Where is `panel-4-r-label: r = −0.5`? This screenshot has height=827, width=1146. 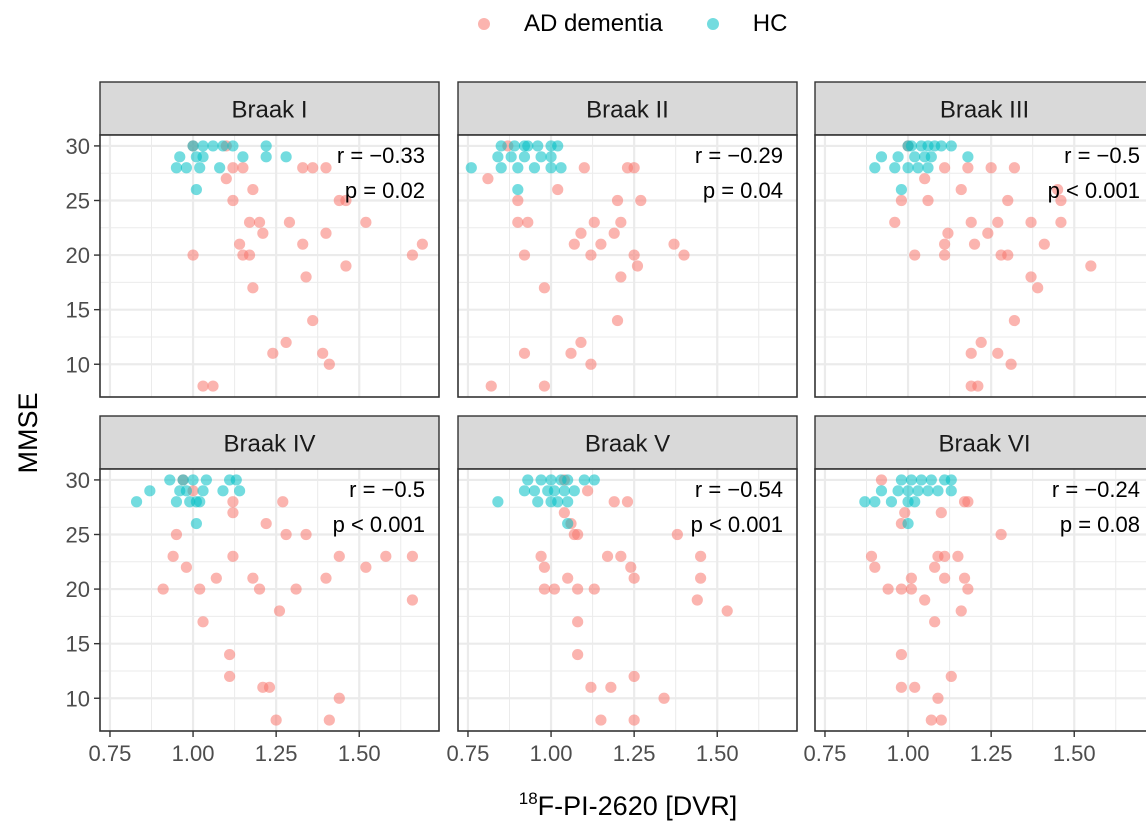
panel-4-r-label: r = −0.5 is located at coordinates (387, 489).